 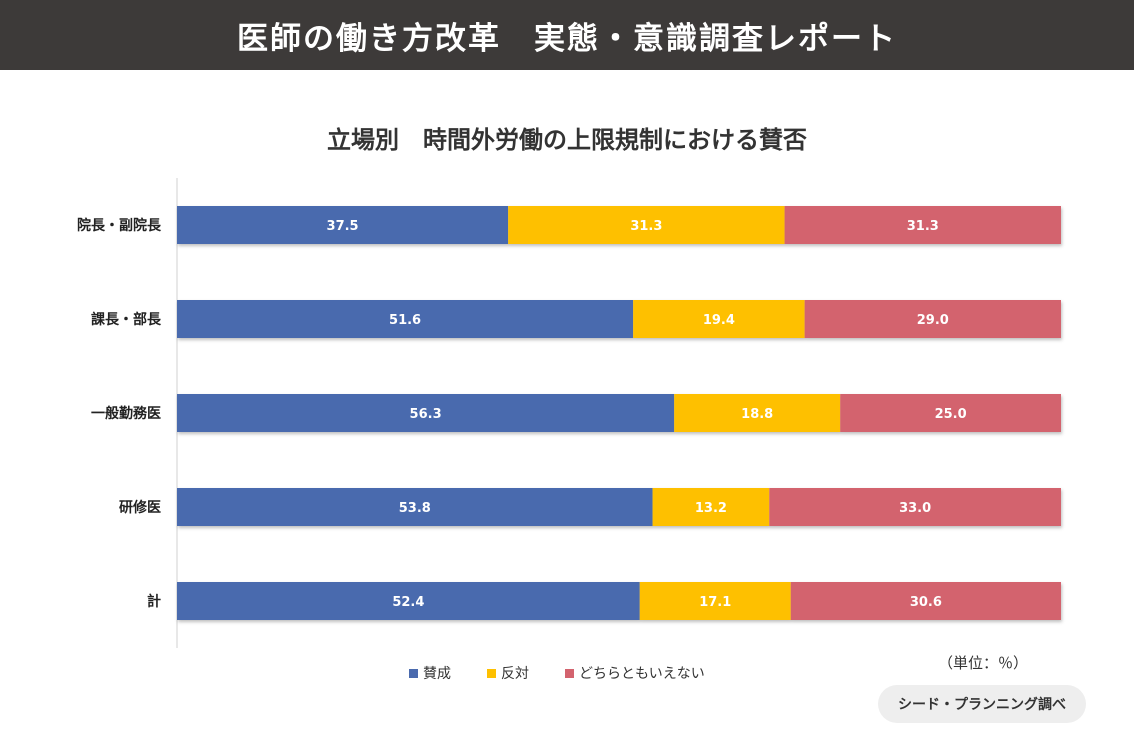 I want to click on data-label: 37.5, so click(x=343, y=226).